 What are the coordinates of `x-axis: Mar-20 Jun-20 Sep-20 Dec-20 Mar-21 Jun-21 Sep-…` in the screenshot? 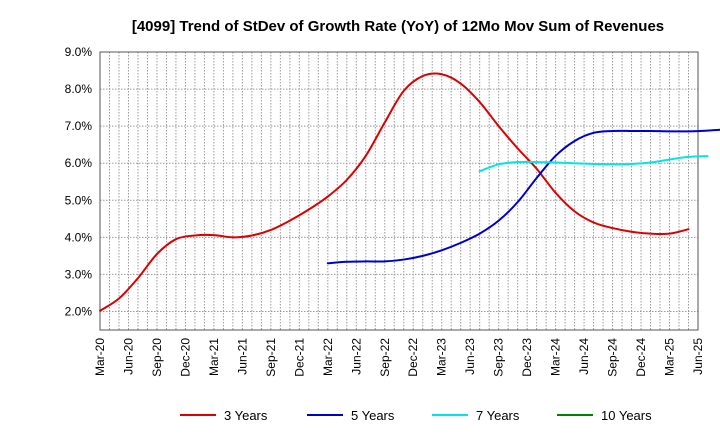 It's located at (399, 357).